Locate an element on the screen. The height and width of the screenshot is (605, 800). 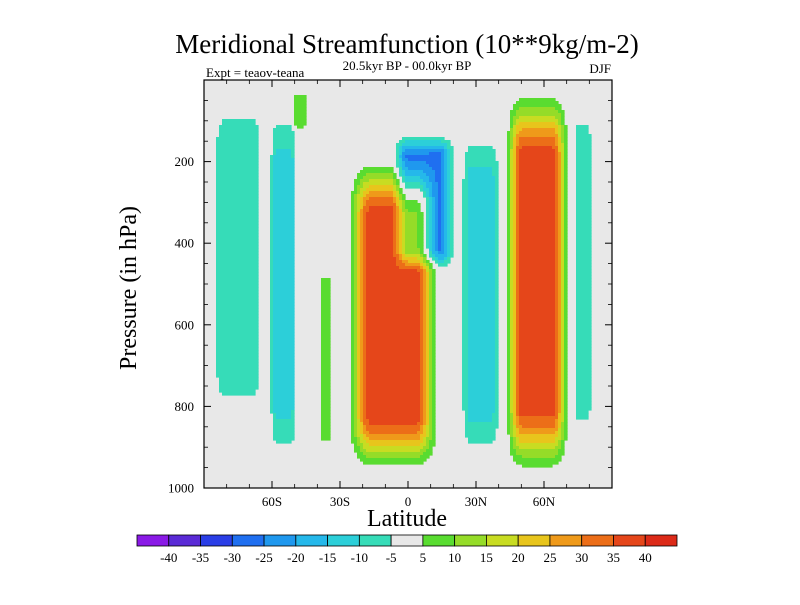
colorbar-label: 10 is located at coordinates (454, 557).